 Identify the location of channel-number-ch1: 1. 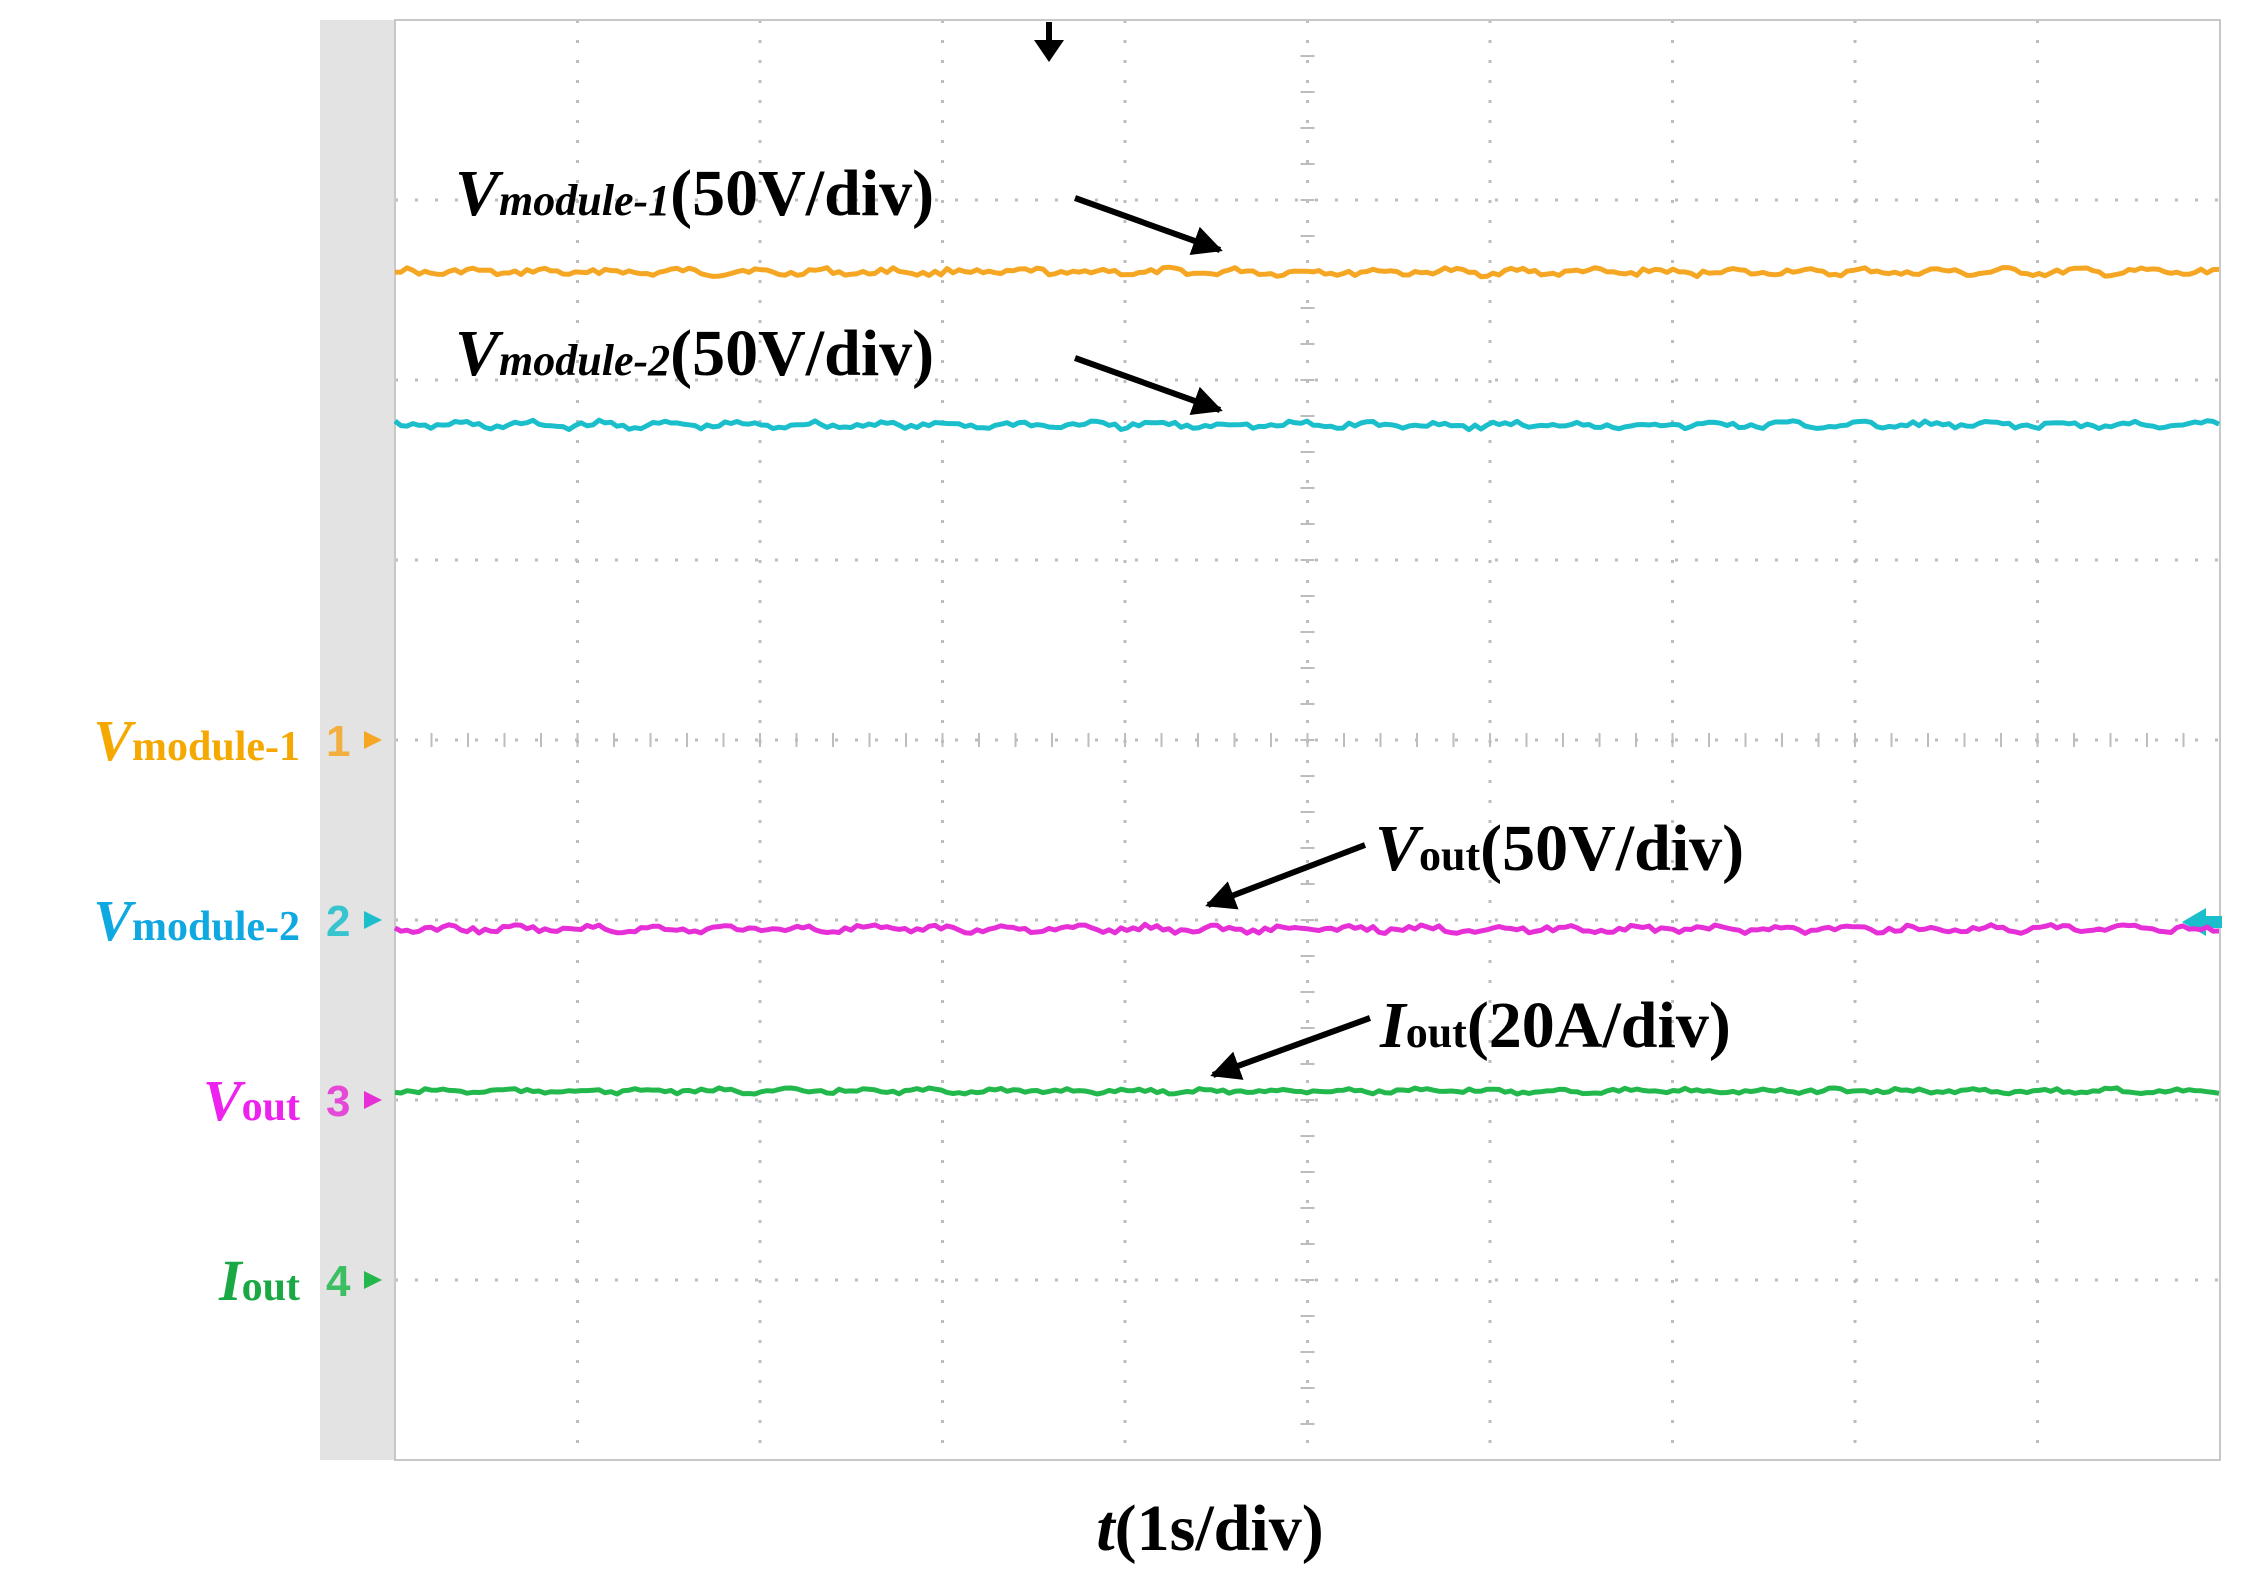
(338, 741).